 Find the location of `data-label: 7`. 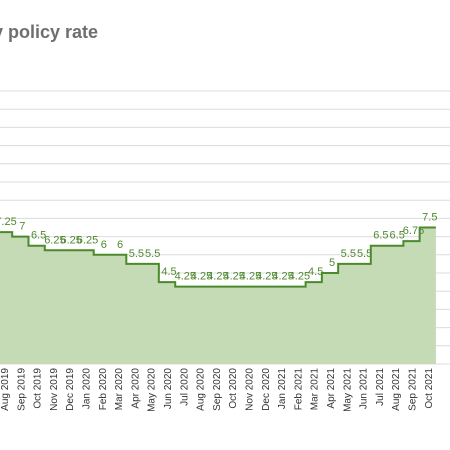

data-label: 7 is located at coordinates (22, 227).